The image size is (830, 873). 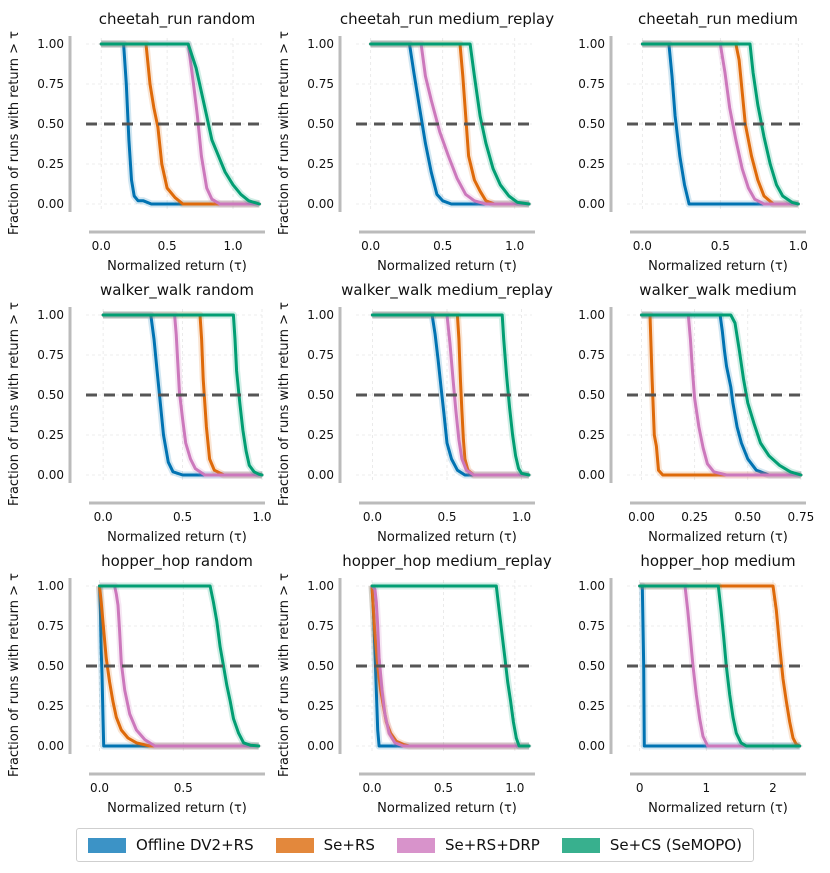 What do you see at coordinates (177, 19) in the screenshot?
I see `subplot-title: cheetah_run random` at bounding box center [177, 19].